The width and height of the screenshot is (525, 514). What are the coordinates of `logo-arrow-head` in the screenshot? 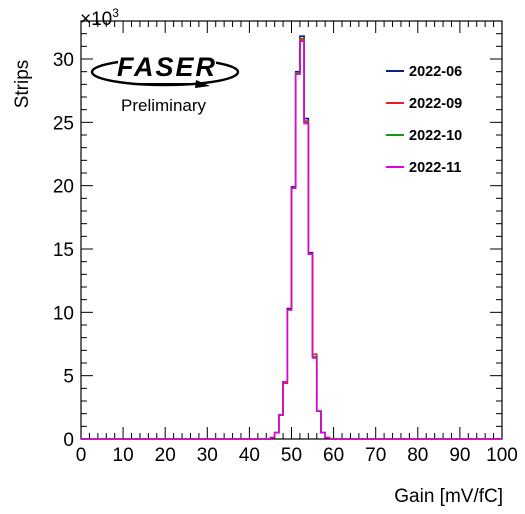 It's located at (202, 84).